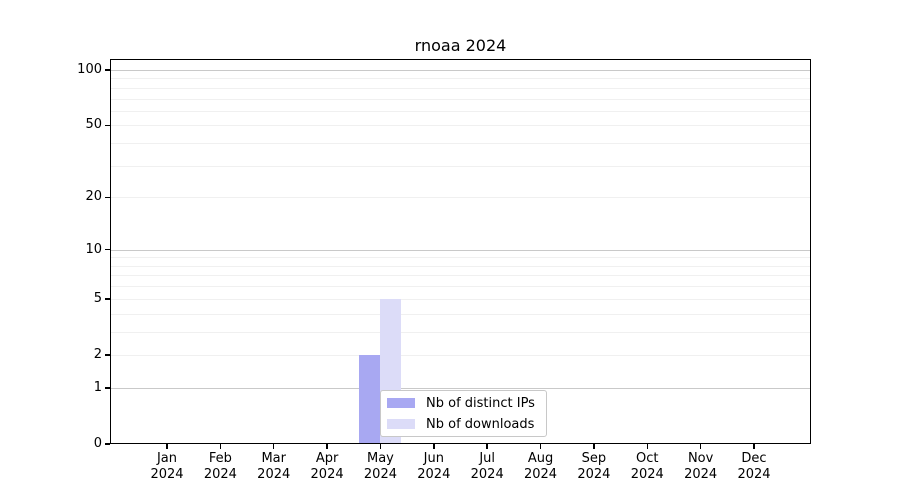  What do you see at coordinates (480, 403) in the screenshot?
I see `legend-label-distinct-ips: Nb of distinct IPs` at bounding box center [480, 403].